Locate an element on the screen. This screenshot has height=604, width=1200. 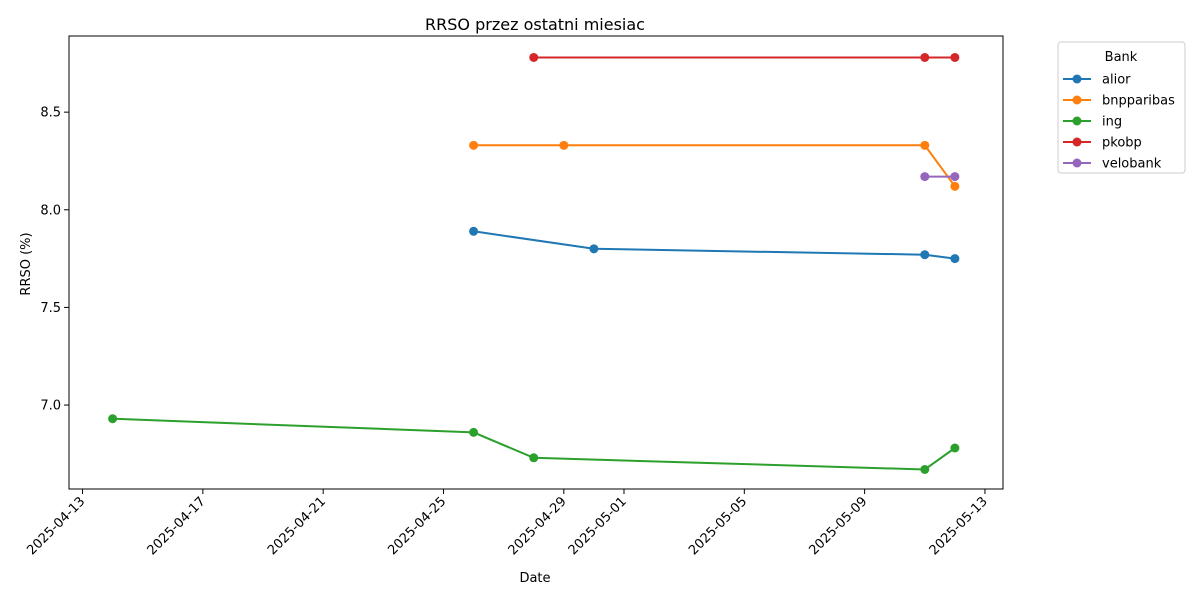
legend-item-ing: ing is located at coordinates (1092, 122).